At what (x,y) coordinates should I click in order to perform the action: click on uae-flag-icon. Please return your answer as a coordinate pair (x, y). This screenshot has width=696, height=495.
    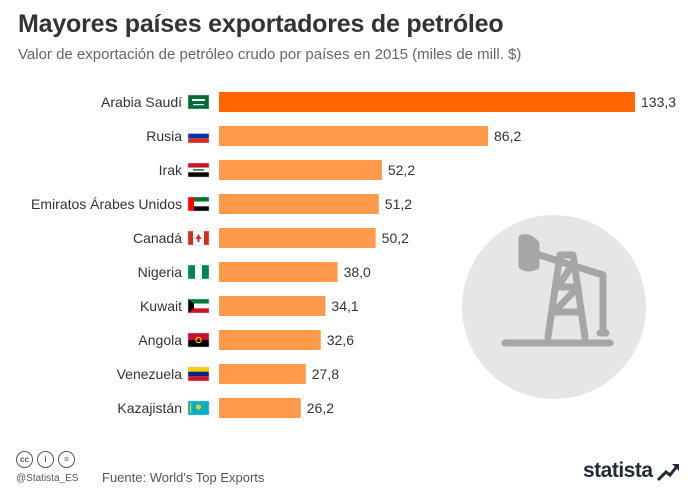
    Looking at the image, I should click on (198, 204).